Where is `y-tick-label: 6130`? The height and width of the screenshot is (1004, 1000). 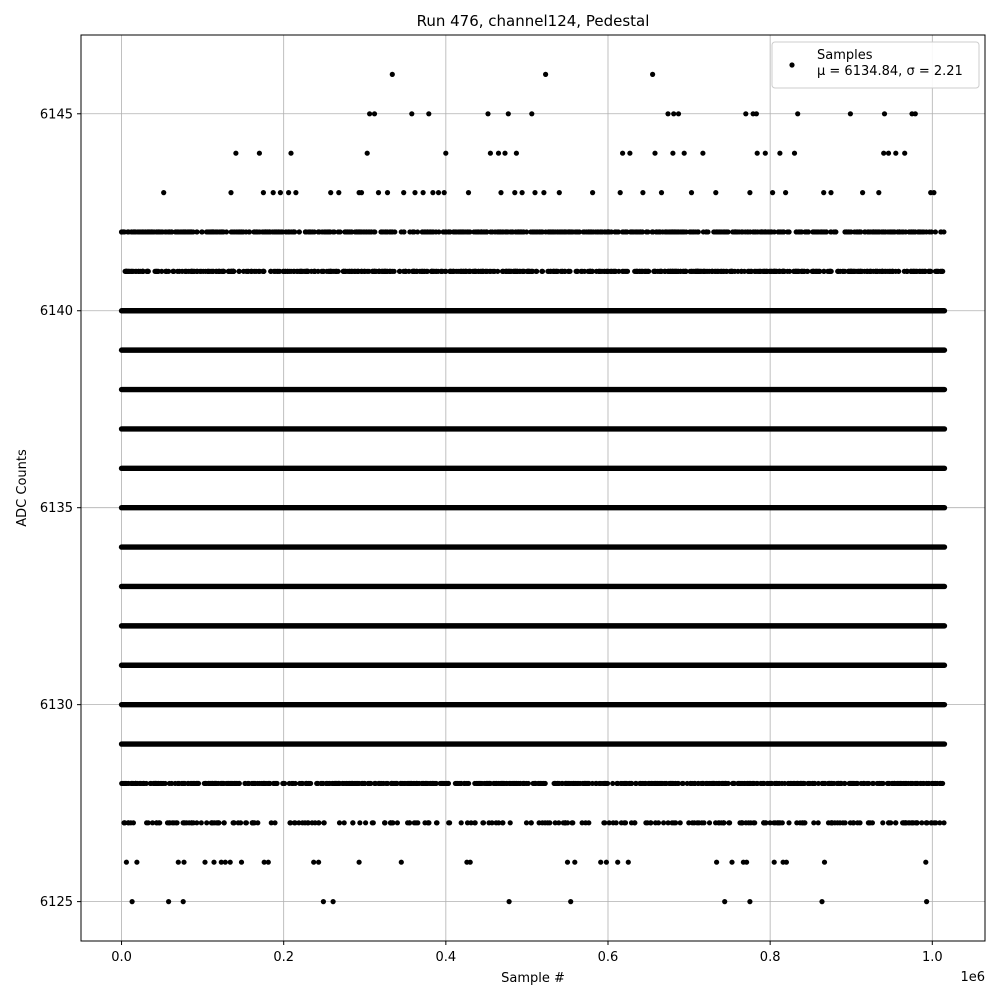 y-tick-label: 6130 is located at coordinates (56, 705).